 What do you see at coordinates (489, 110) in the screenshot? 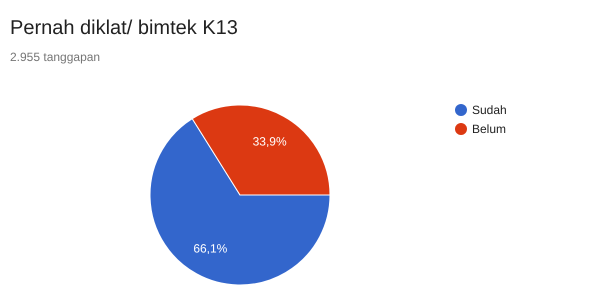
I see `legend-label: Sudah` at bounding box center [489, 110].